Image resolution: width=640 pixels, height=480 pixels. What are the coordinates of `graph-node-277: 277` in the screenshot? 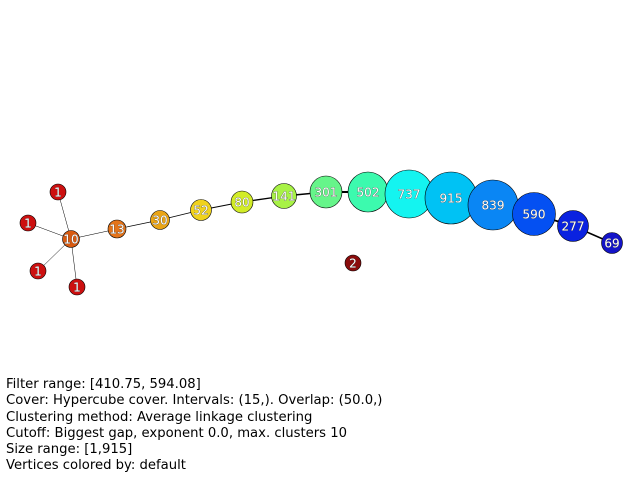 It's located at (573, 226).